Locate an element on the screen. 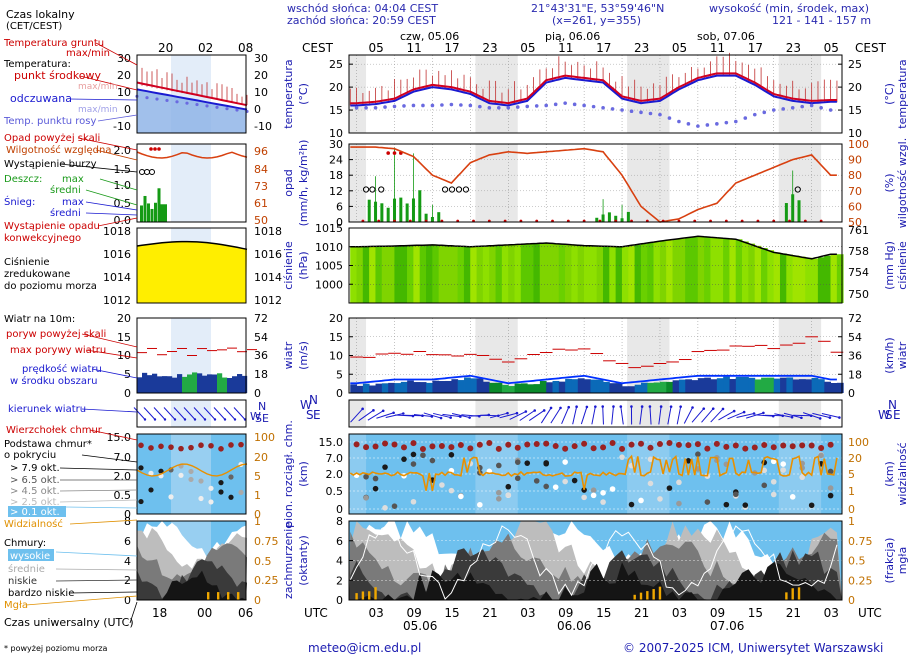 Image resolution: width=910 pixels, height=660 pixels. axis-label-cover-left-unit: (oktanty) is located at coordinates (303, 560).